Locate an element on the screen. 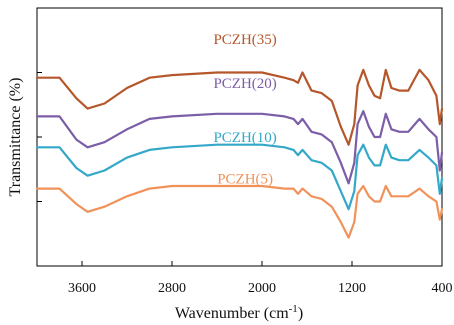  x-axis-title-end: ) is located at coordinates (300, 313).